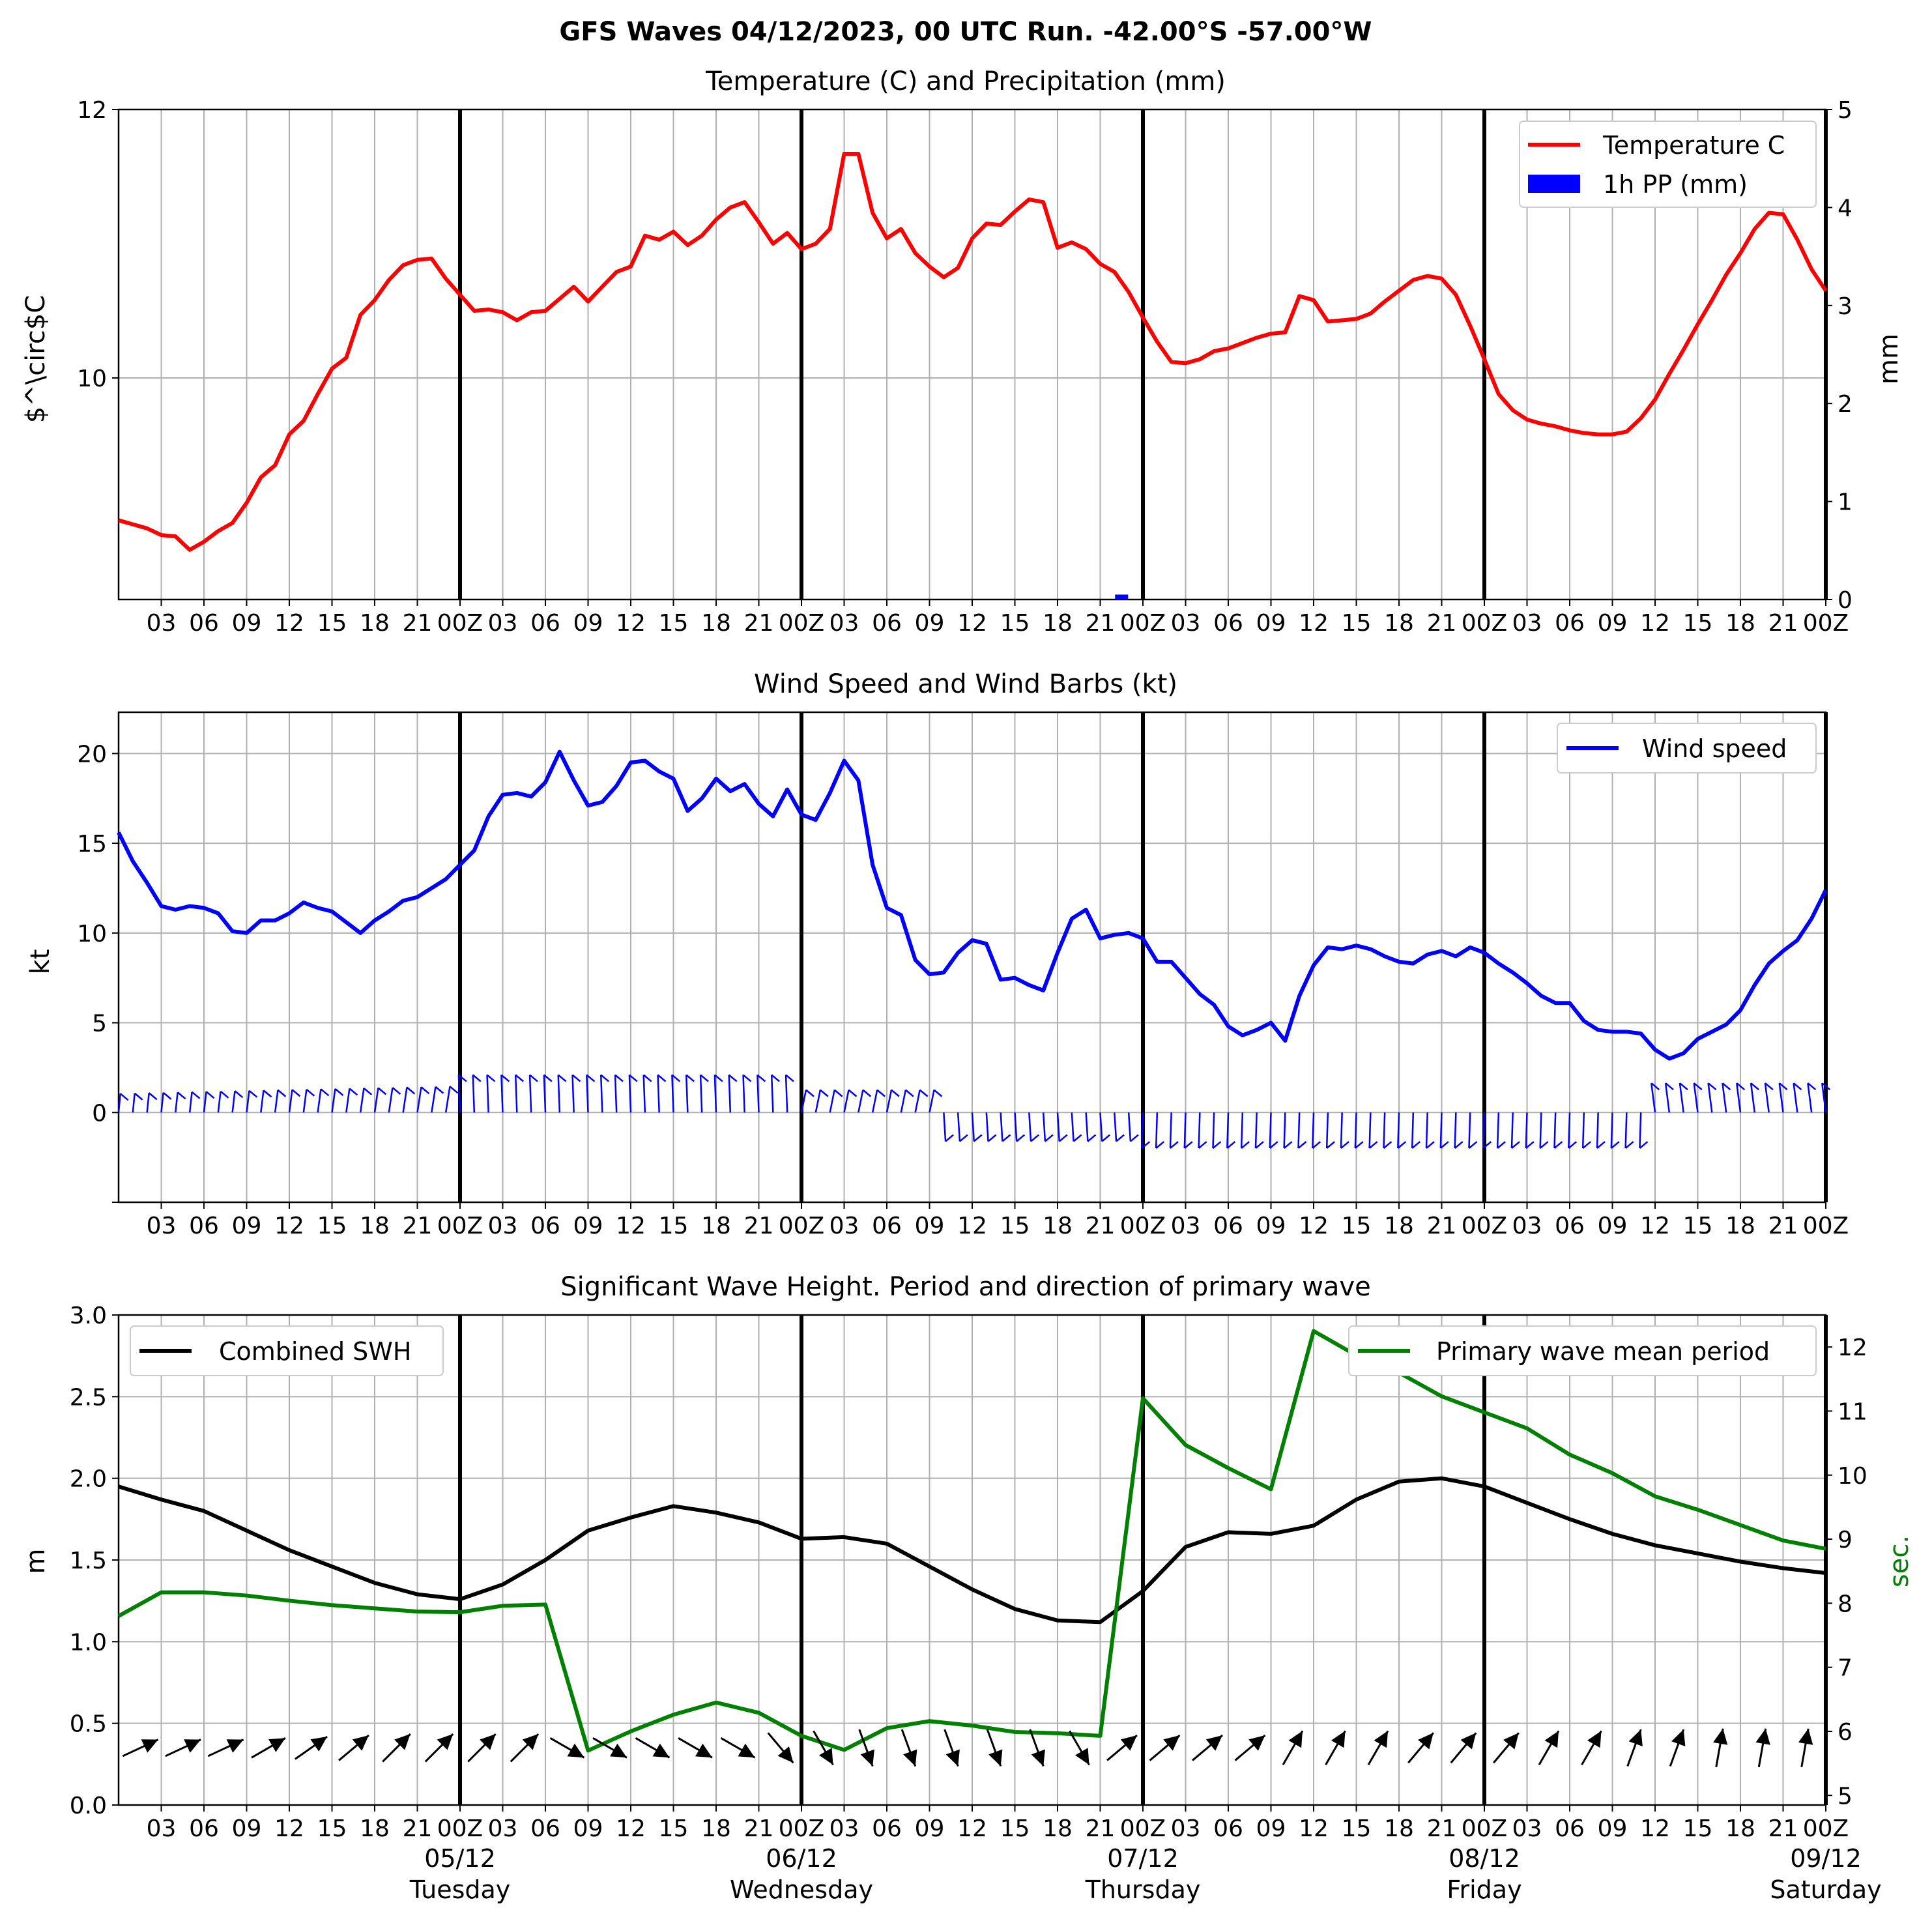 The width and height of the screenshot is (1932, 1921). I want to click on legend-precip-swatch, so click(1554, 184).